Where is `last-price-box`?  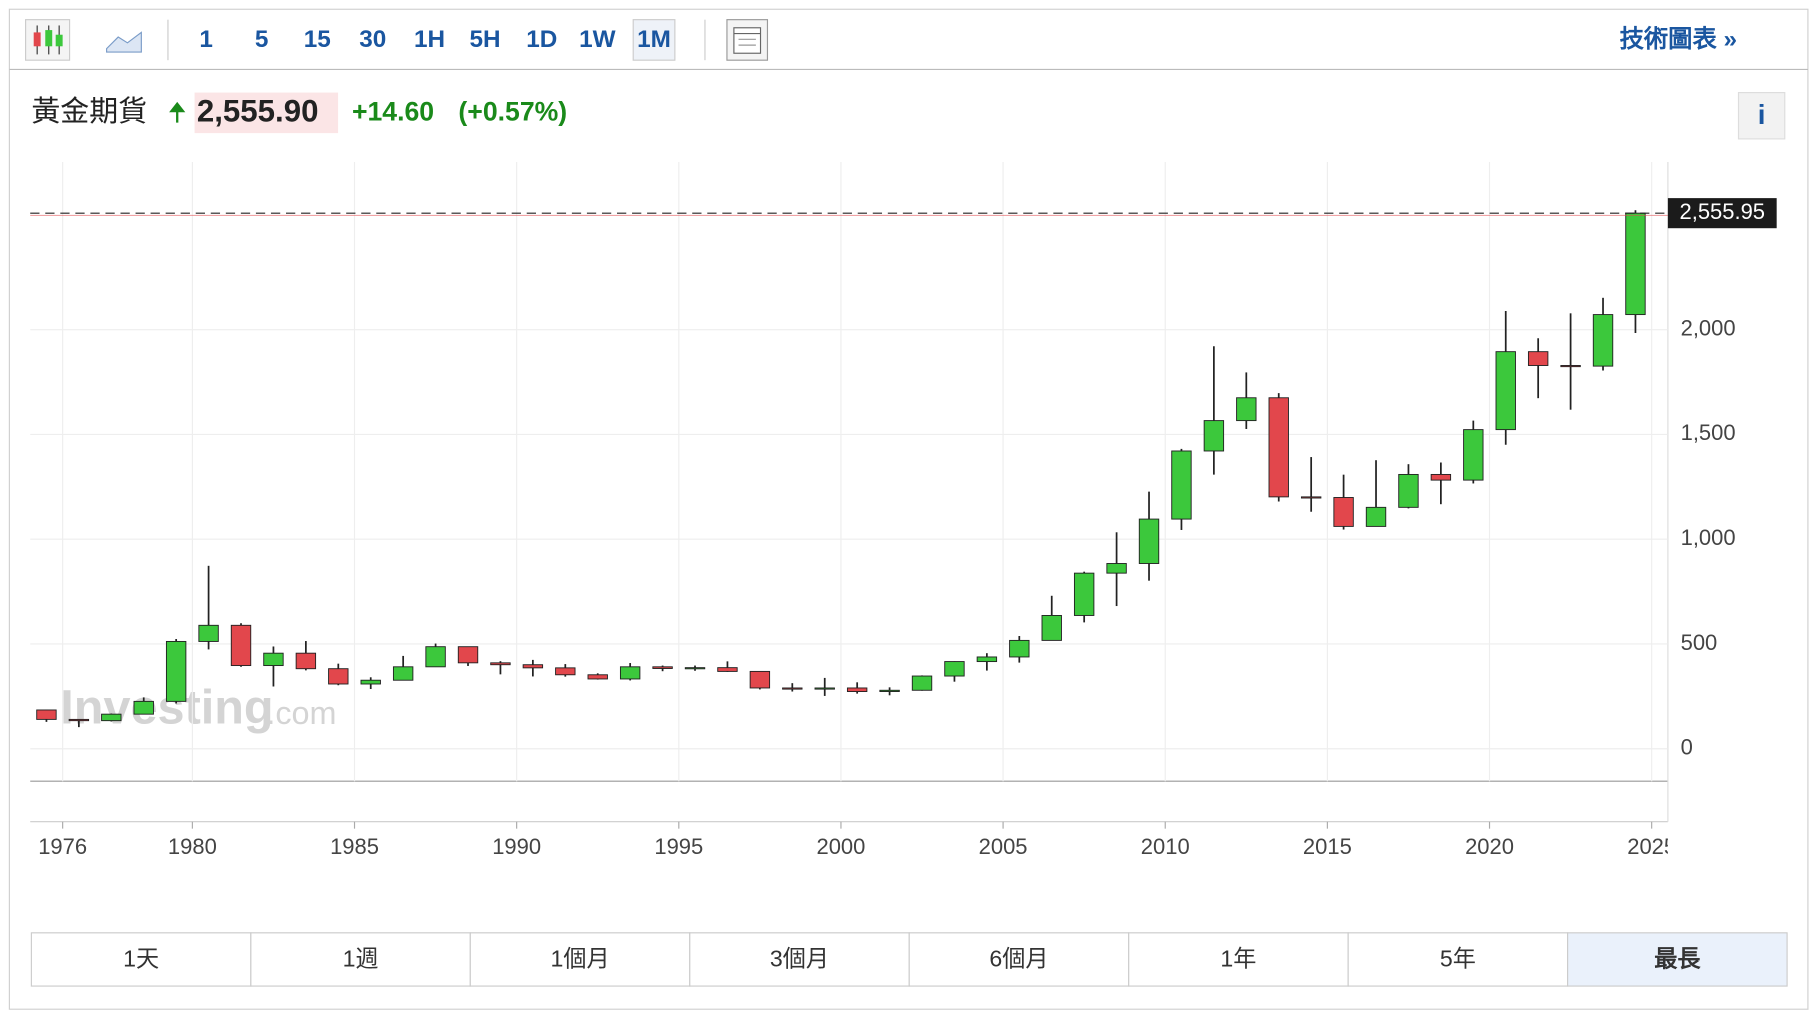
last-price-box is located at coordinates (1722, 213).